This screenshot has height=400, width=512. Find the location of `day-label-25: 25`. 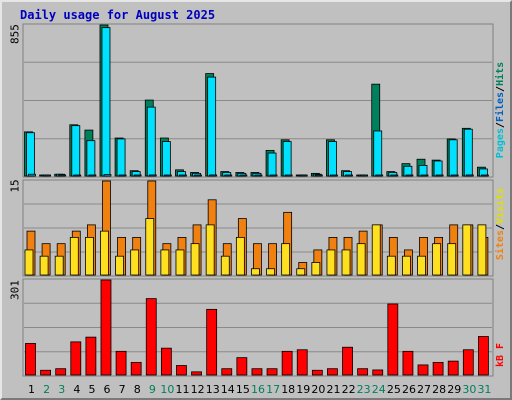

day-label-25: 25 is located at coordinates (394, 389).